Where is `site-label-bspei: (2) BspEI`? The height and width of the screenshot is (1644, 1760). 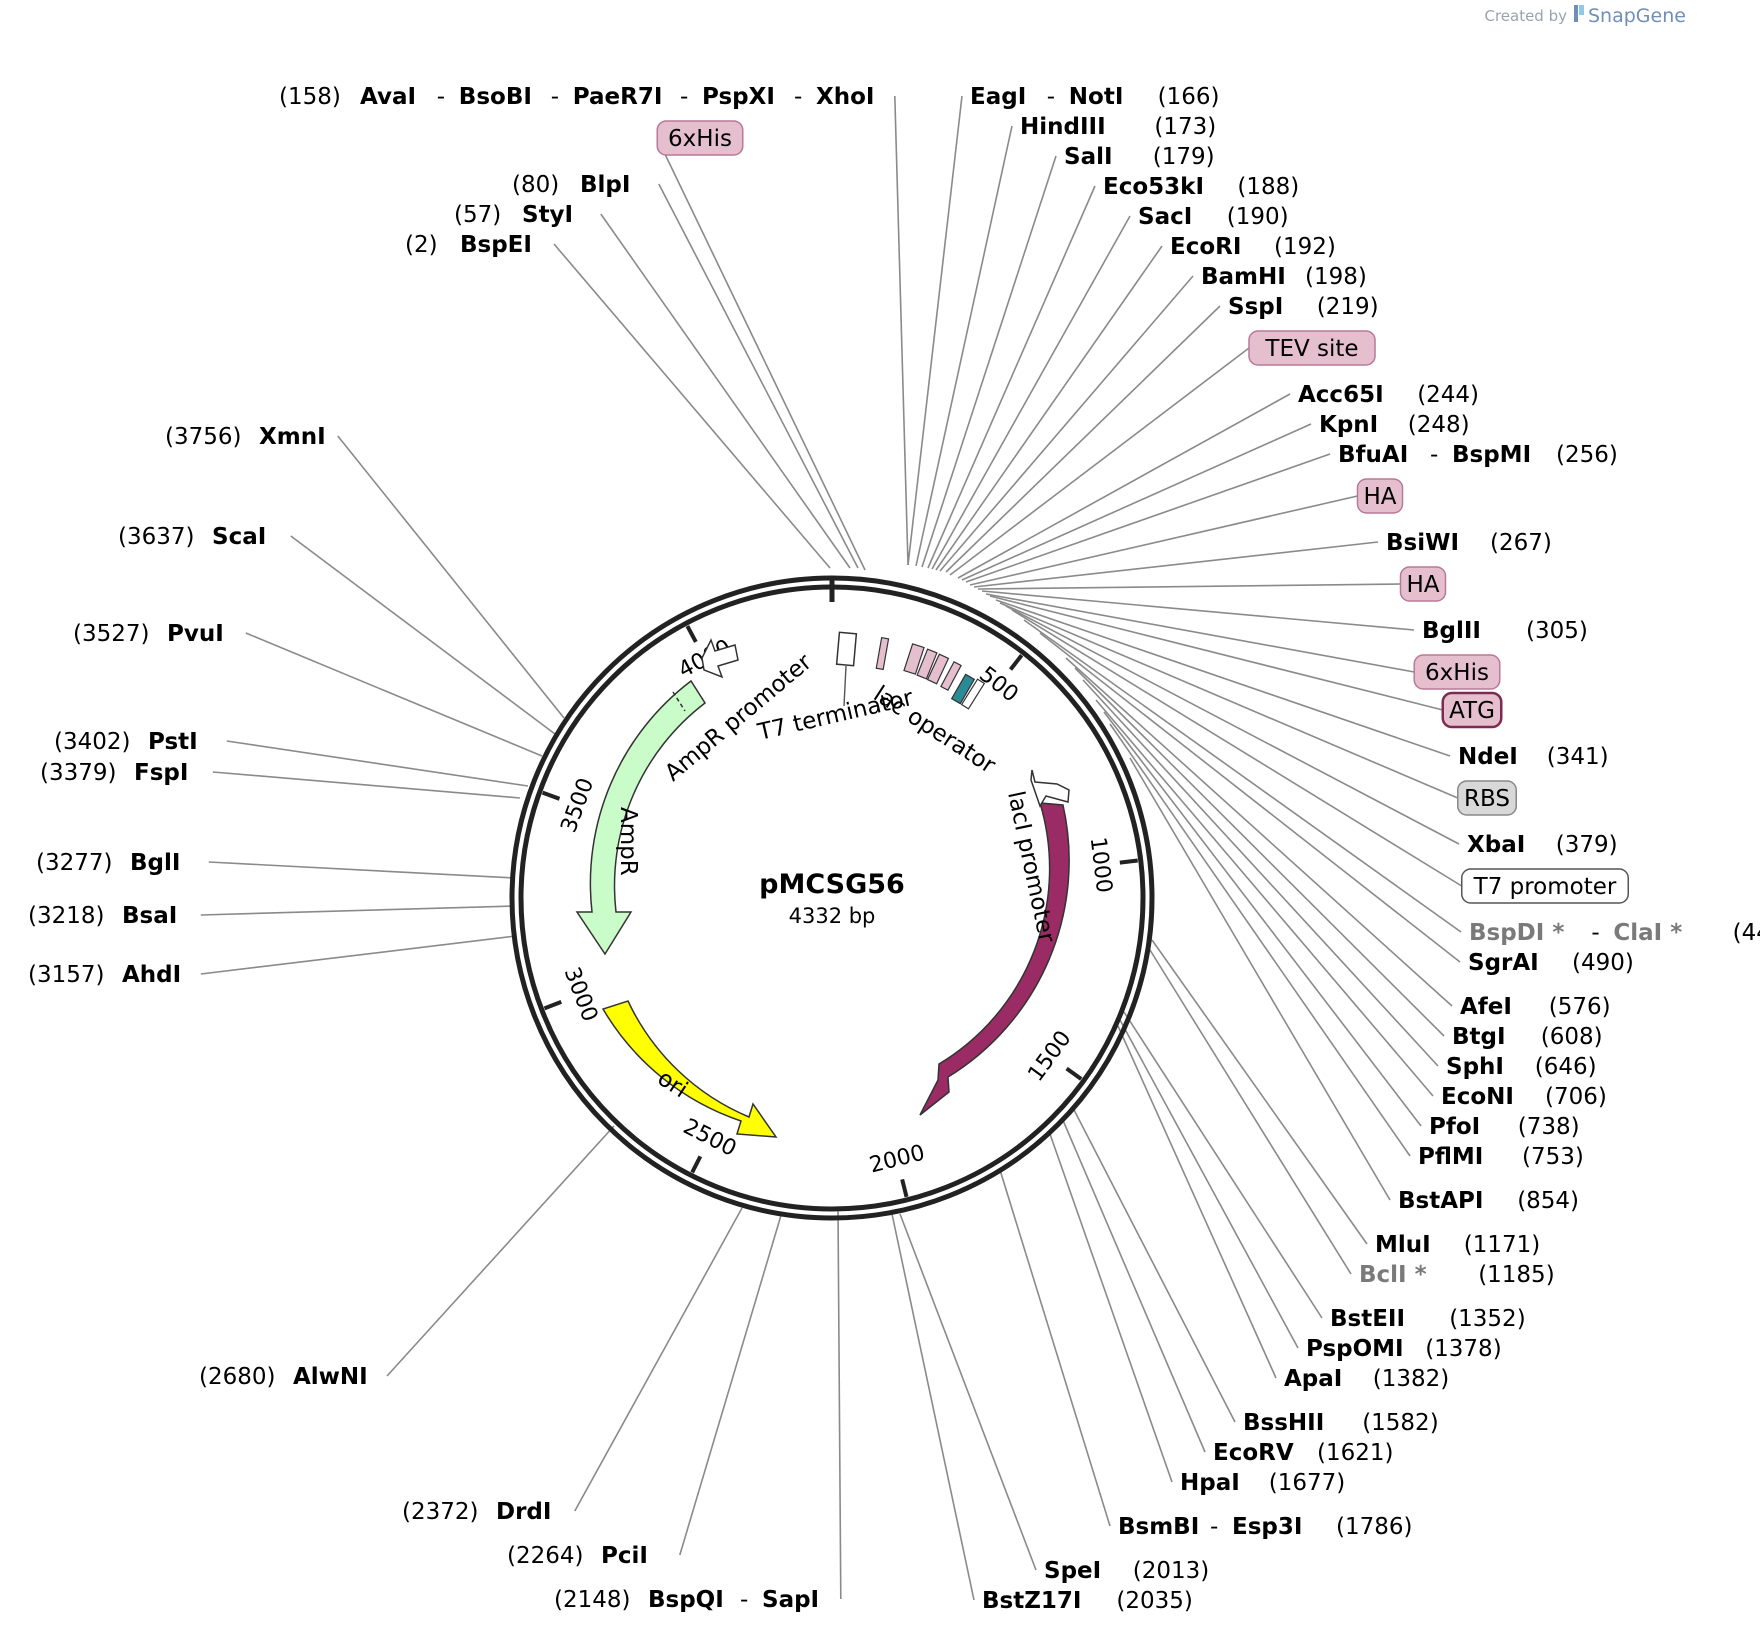 site-label-bspei: (2) BspEI is located at coordinates (468, 245).